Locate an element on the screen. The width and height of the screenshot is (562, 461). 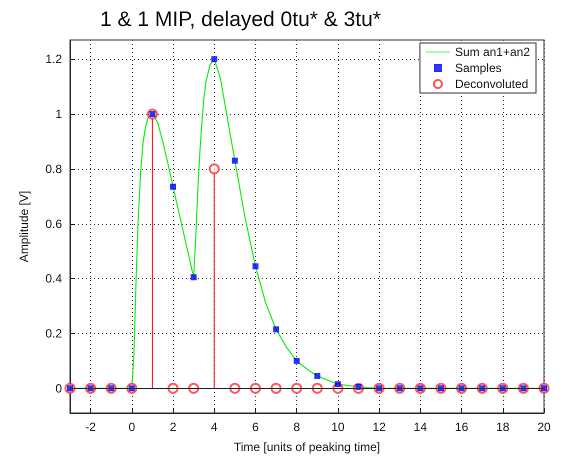
y-tick-label: 0.2 is located at coordinates (53, 333).